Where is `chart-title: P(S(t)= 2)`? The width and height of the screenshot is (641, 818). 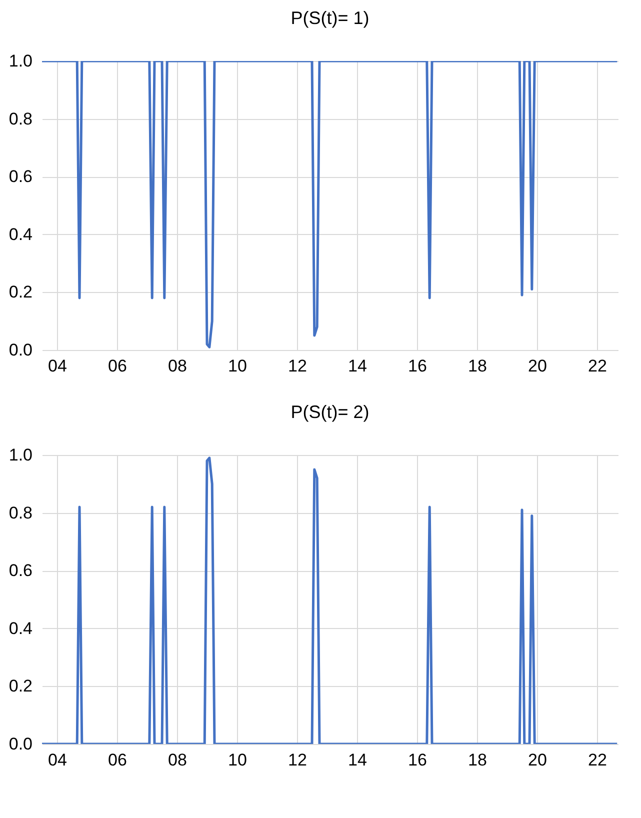 chart-title: P(S(t)= 2) is located at coordinates (330, 412).